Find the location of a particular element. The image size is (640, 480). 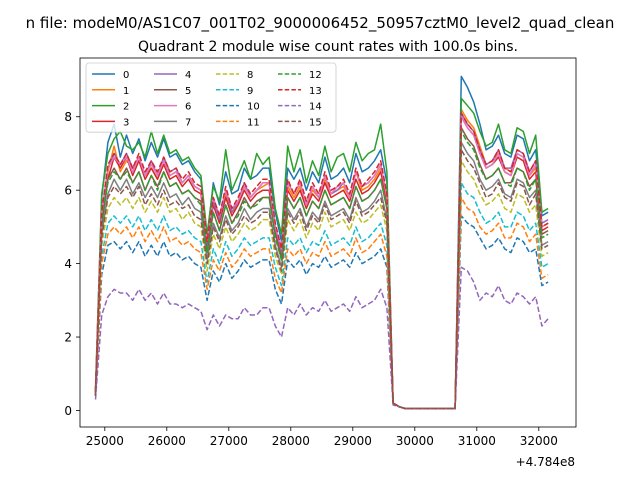

y-tick-label: 8 is located at coordinates (68, 117).